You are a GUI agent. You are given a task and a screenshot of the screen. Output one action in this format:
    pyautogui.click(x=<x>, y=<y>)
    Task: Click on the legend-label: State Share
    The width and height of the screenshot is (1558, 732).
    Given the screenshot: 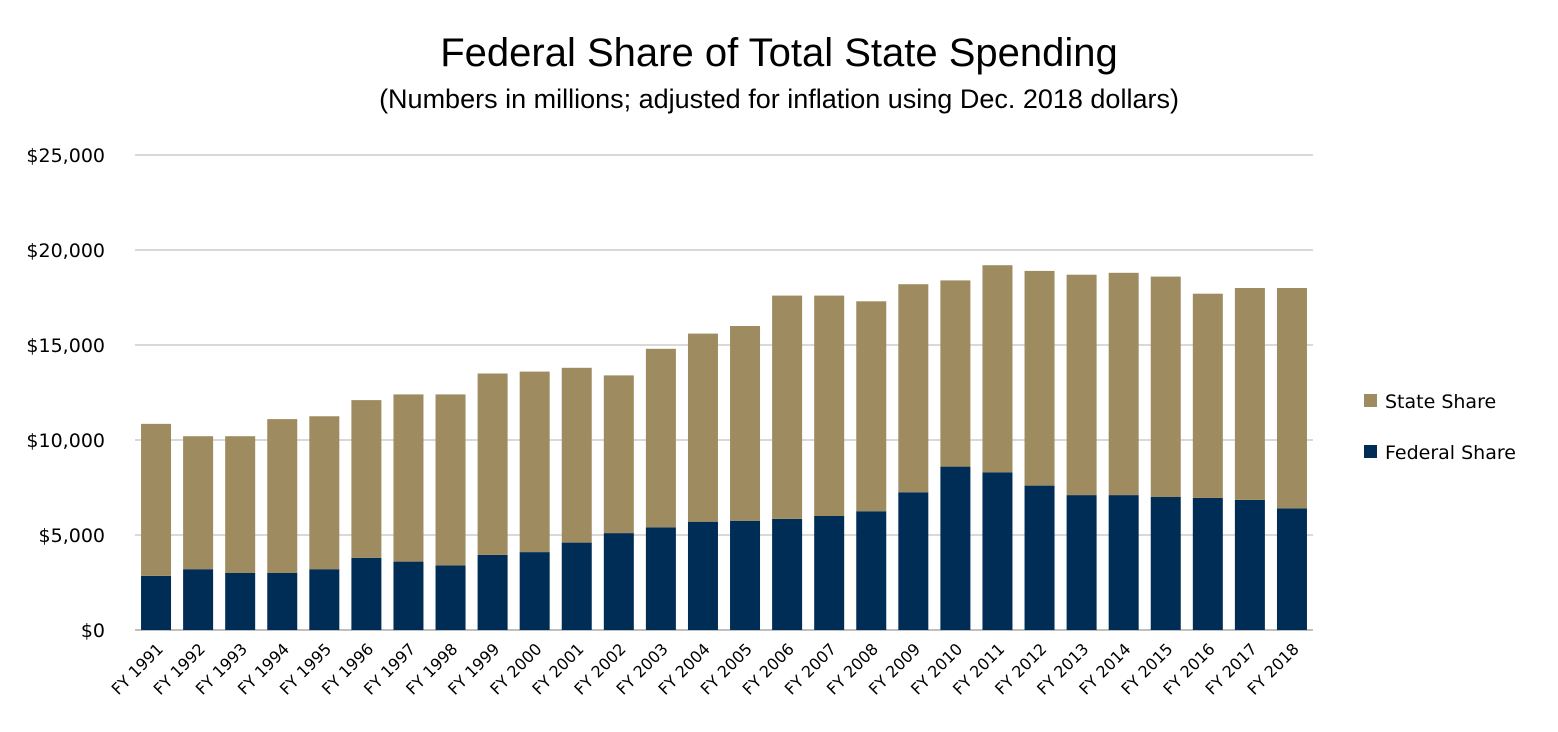 What is the action you would take?
    pyautogui.click(x=1440, y=402)
    